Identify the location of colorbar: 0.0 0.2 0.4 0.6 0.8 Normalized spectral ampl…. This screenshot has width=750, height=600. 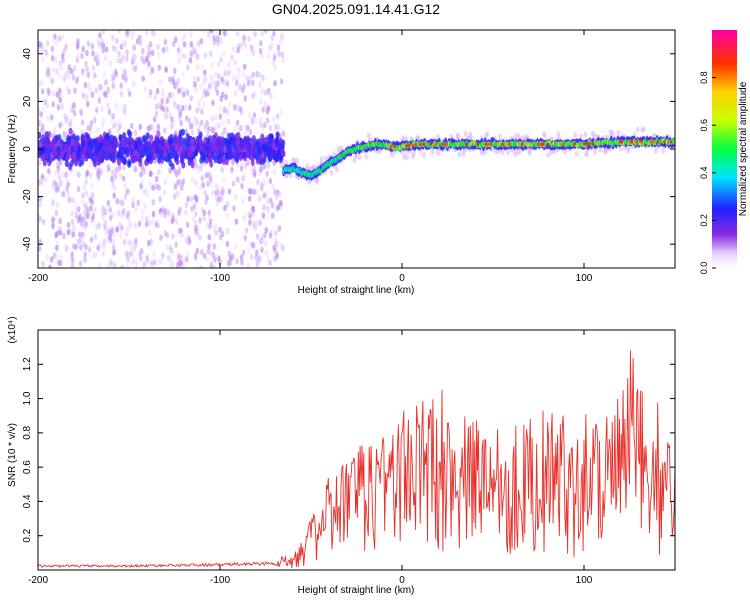
(724, 152).